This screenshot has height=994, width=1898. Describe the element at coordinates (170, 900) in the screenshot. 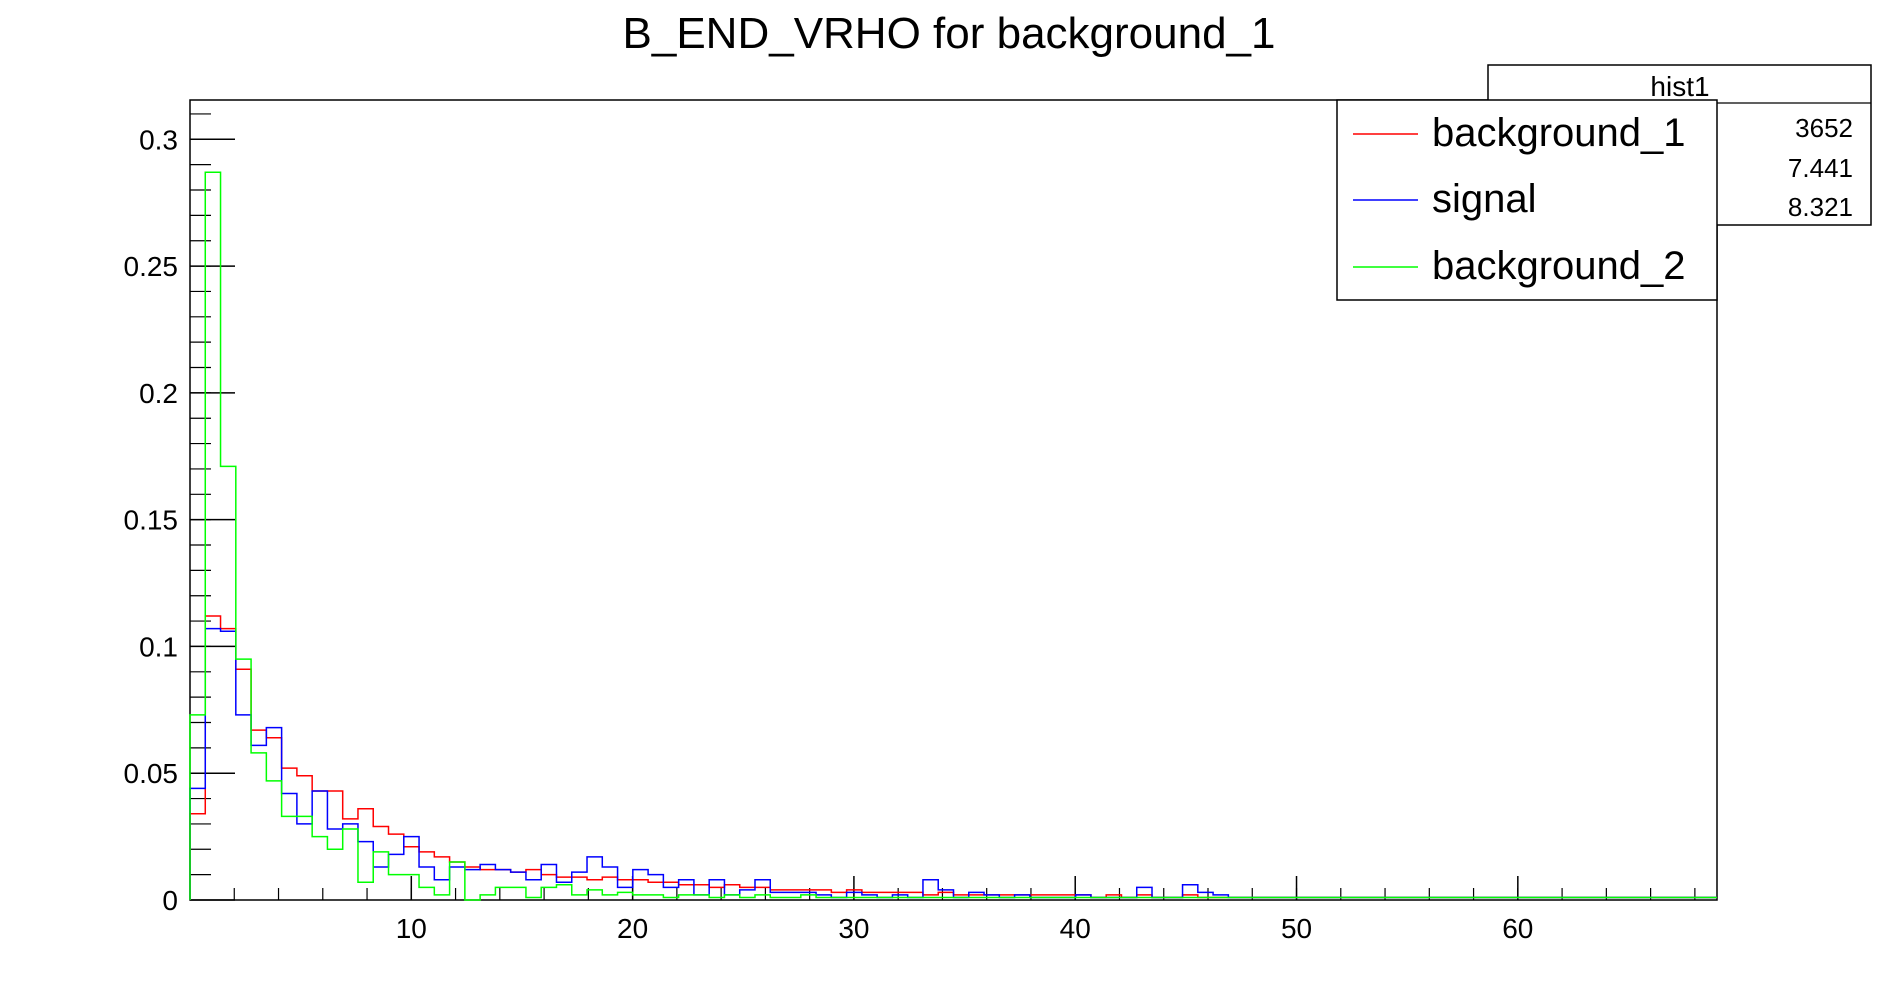

I see `y-tick-label: 0` at that location.